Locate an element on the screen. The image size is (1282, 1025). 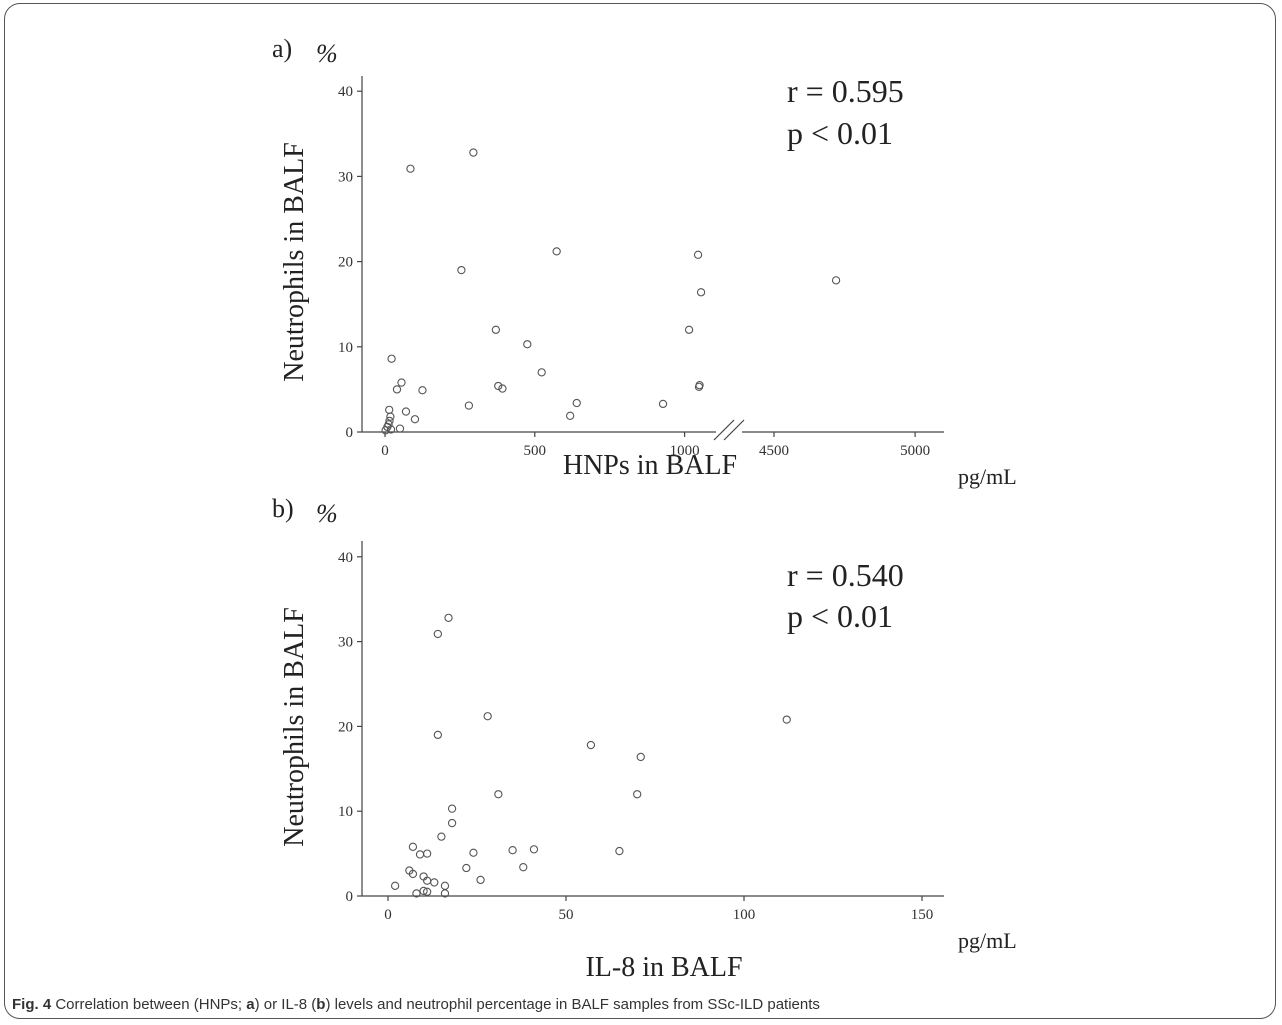
panel-a-y-tick-label: 30 is located at coordinates (345, 177).